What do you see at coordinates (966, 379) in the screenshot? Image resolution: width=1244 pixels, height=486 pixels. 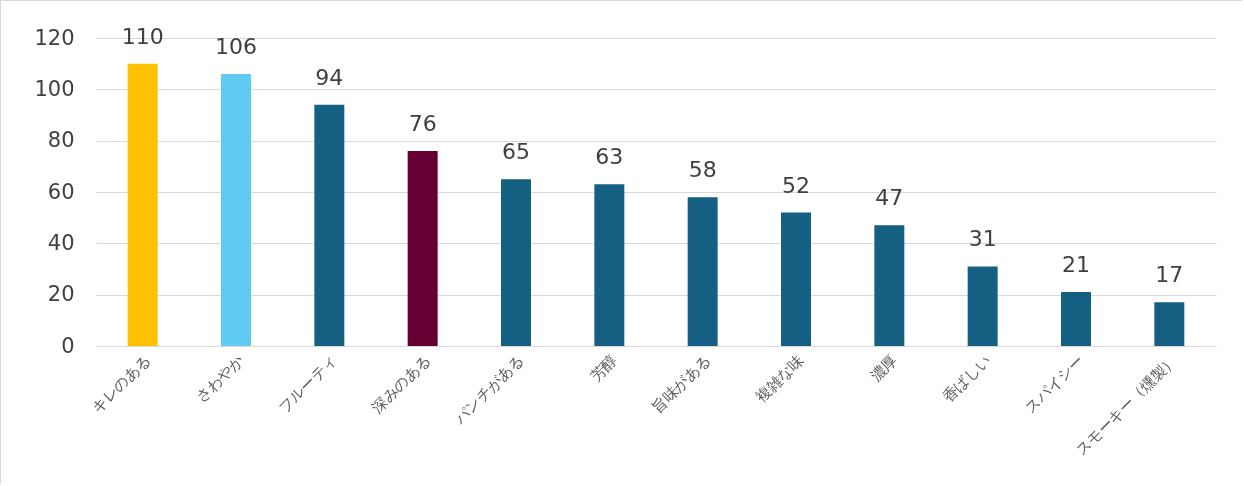 I see `x-tick-label: 香ばしい` at bounding box center [966, 379].